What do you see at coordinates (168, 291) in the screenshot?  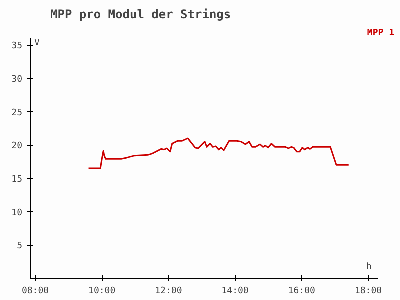 I see `x-tick-label: 12:00` at bounding box center [168, 291].